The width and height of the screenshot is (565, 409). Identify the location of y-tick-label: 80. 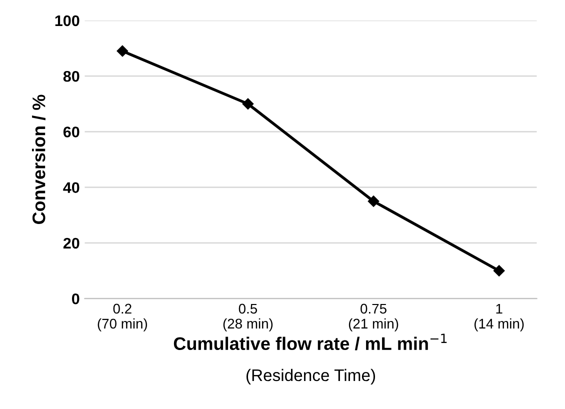
(71, 76).